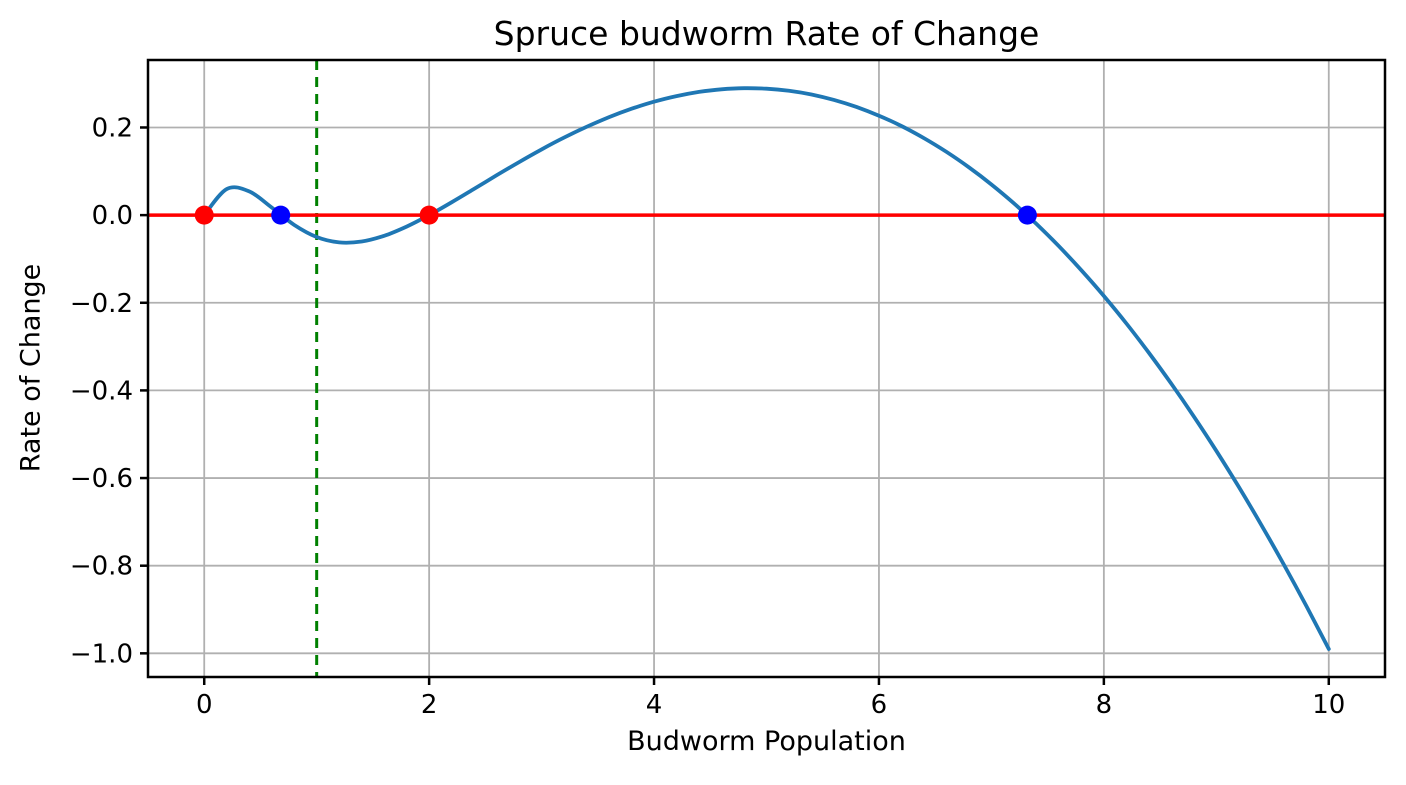  I want to click on y-tick-label: −0.6, so click(101, 479).